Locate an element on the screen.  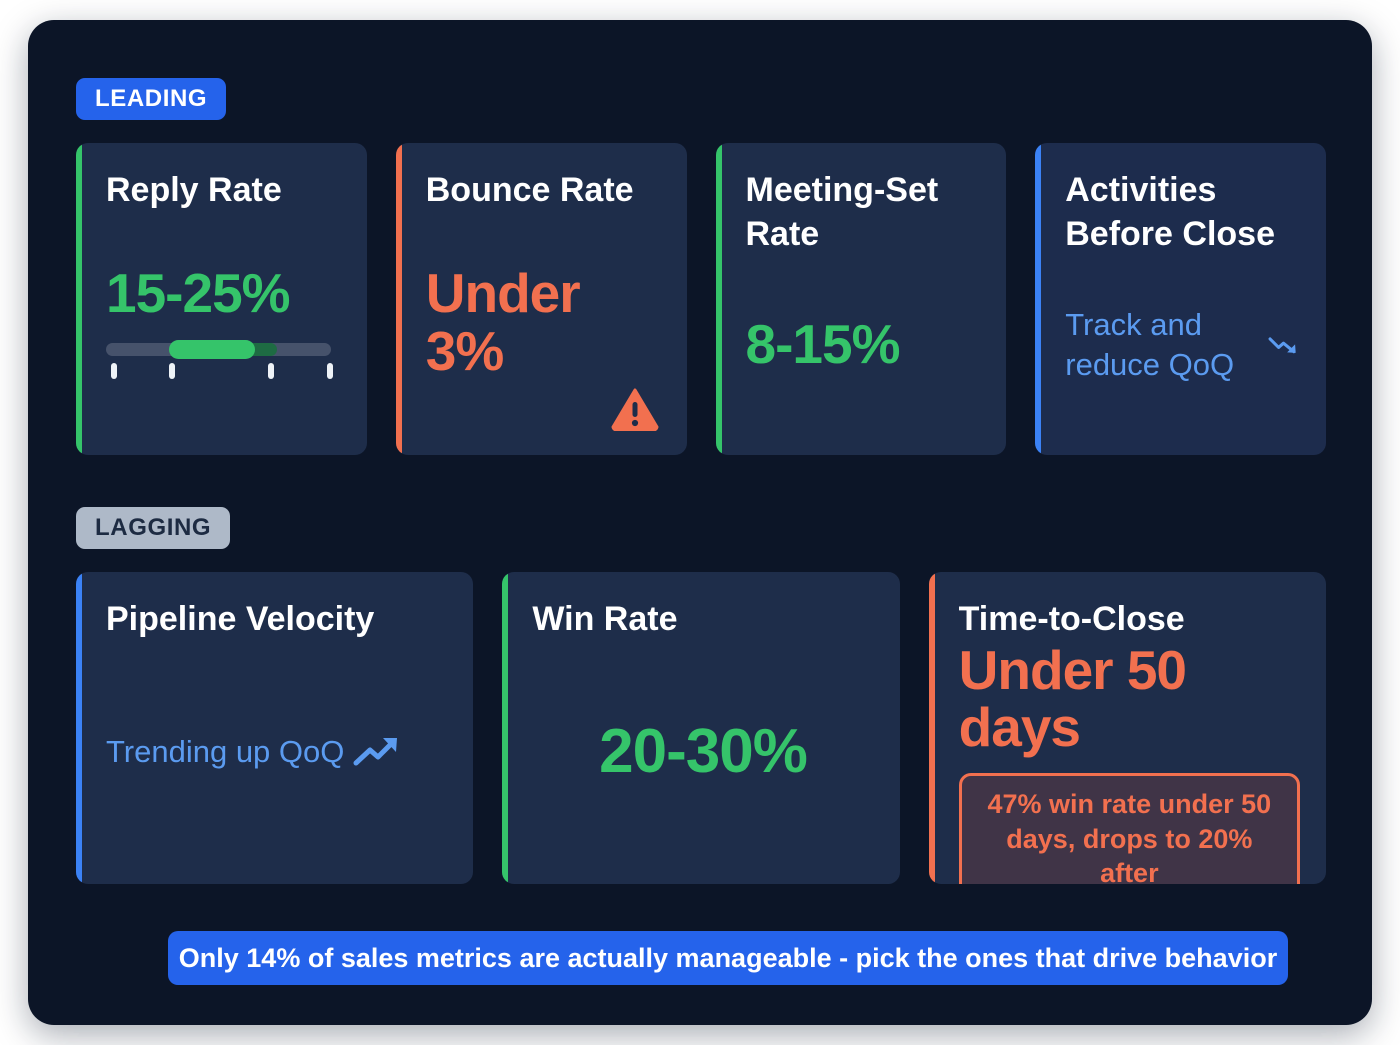
metric-card-reply-rate: Reply Rate 15-25% is located at coordinates (221, 299).